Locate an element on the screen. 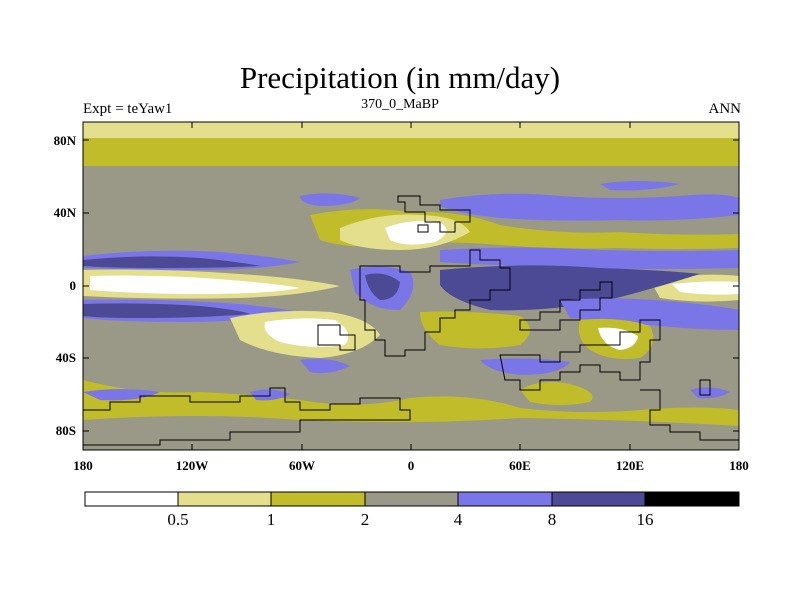 The height and width of the screenshot is (600, 800). experiment-label: Expt = teYaw1 is located at coordinates (128, 109).